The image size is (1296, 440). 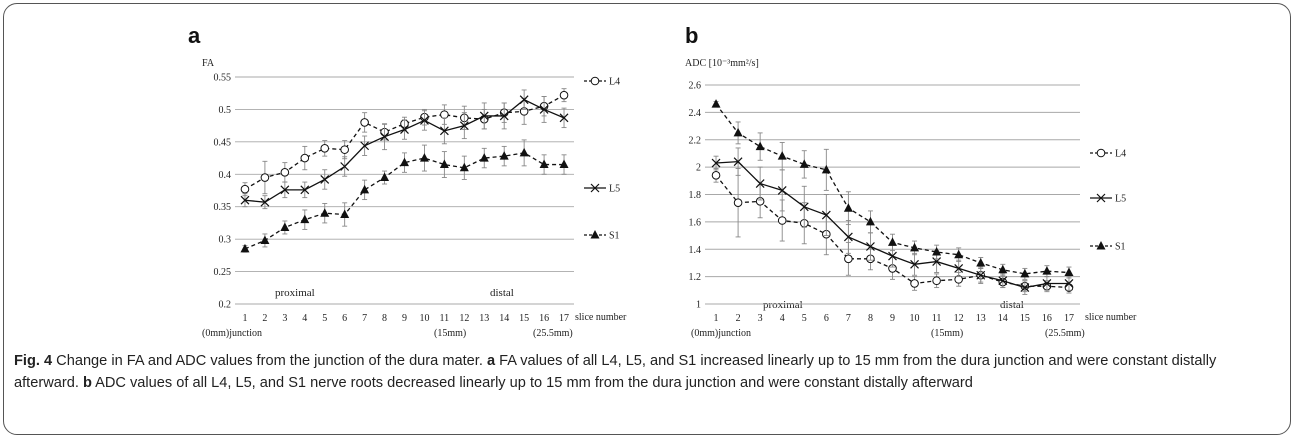 I want to click on x-axis-label: slice number, so click(x=1111, y=317).